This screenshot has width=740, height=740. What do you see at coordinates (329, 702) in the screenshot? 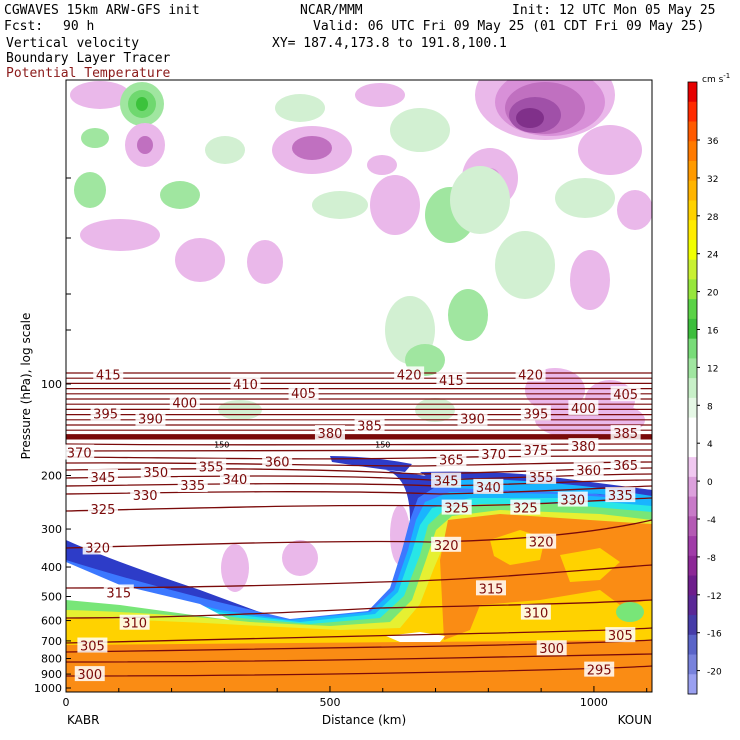
I see `x-tick-label: 500` at bounding box center [329, 702].